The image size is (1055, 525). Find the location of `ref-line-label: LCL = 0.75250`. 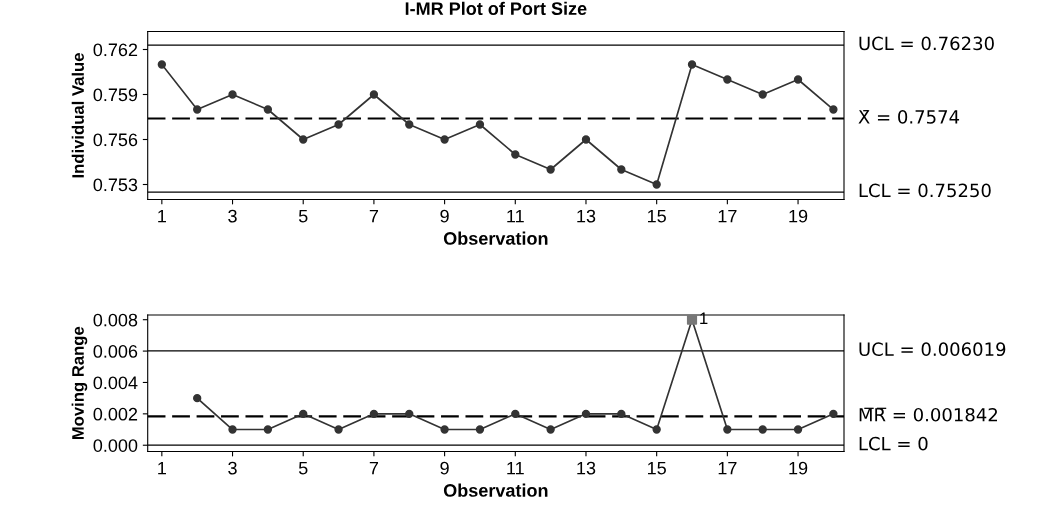

ref-line-label: LCL = 0.75250 is located at coordinates (925, 190).